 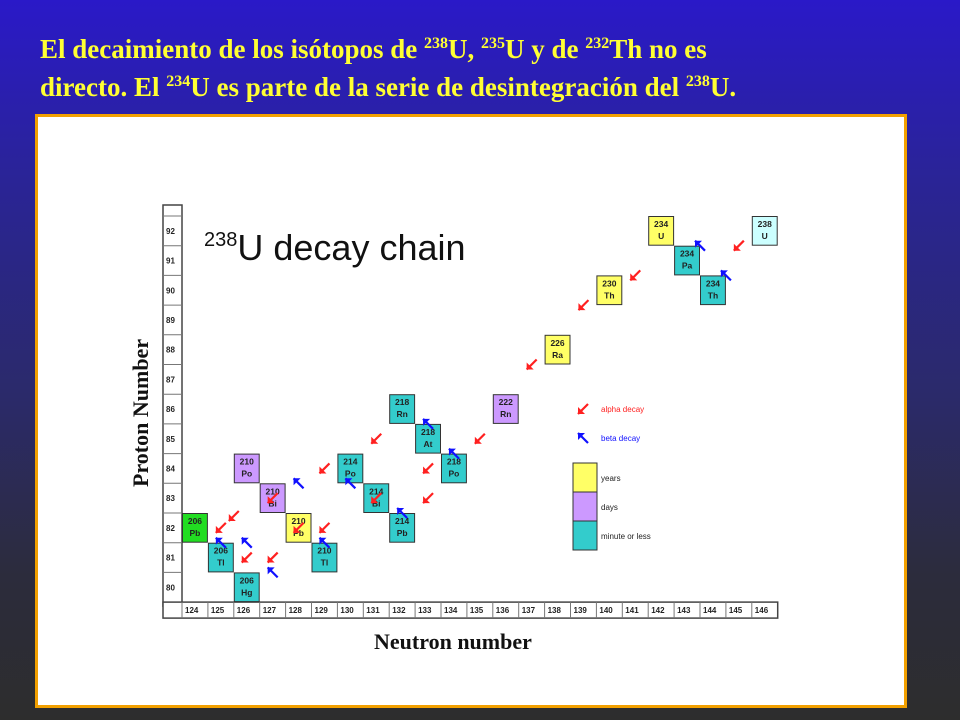 What do you see at coordinates (596, 477) in the screenshot?
I see `legend-item-2: years` at bounding box center [596, 477].